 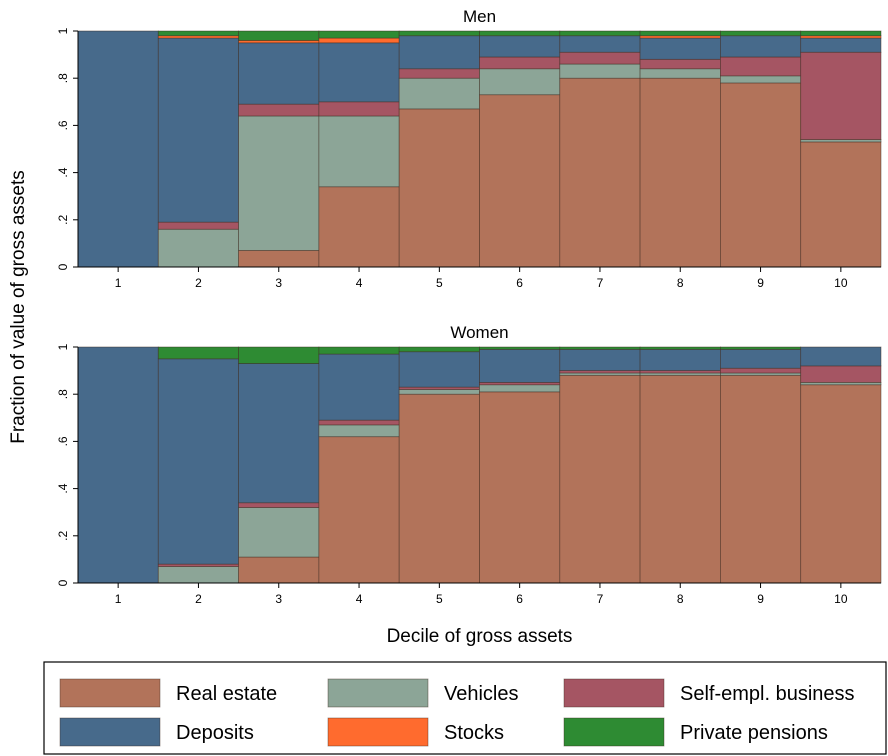 I want to click on legend-label-self-empl-business: Self-empl. business, so click(x=767, y=694).